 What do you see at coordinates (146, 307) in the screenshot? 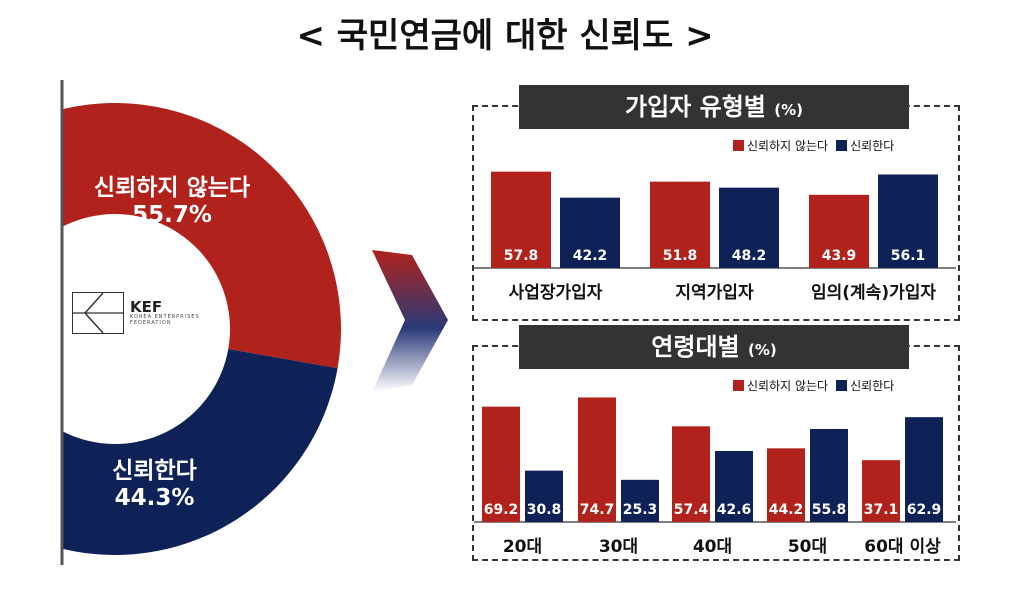
I see `kef-logo-text: KEF` at bounding box center [146, 307].